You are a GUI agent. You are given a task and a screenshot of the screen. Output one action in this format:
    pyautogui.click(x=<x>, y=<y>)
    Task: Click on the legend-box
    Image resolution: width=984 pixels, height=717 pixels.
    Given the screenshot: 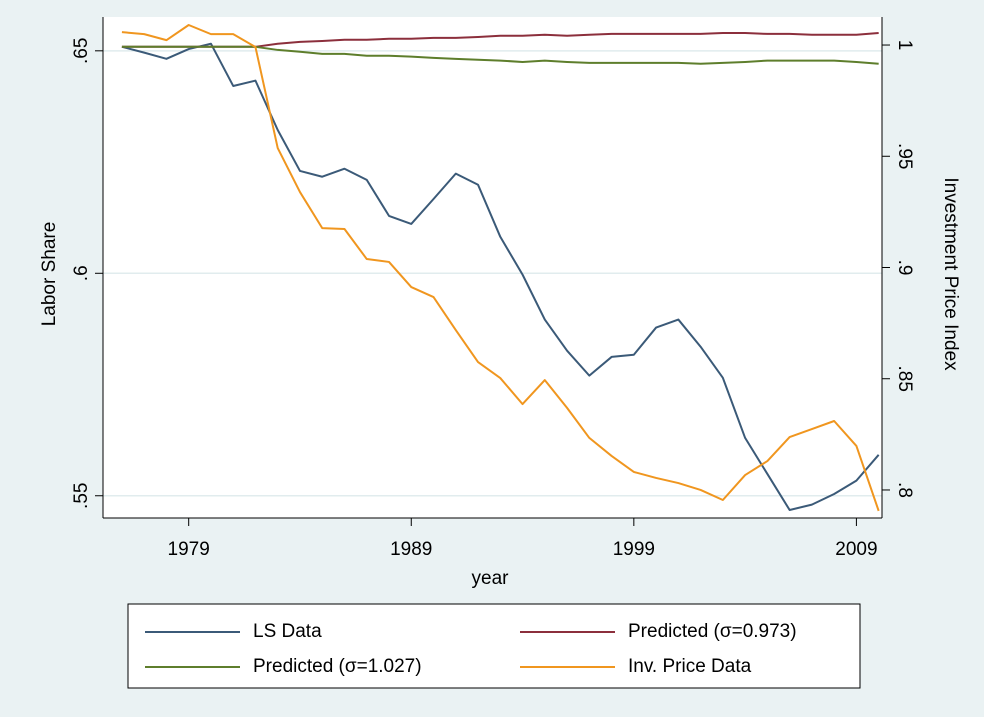 What is the action you would take?
    pyautogui.click(x=494, y=646)
    